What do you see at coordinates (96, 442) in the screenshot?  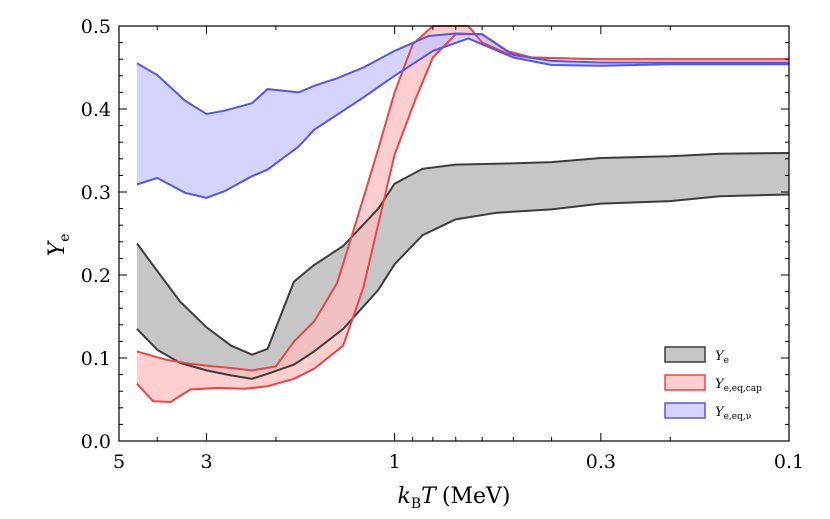 I see `y-tick-label: 0.0` at bounding box center [96, 442].